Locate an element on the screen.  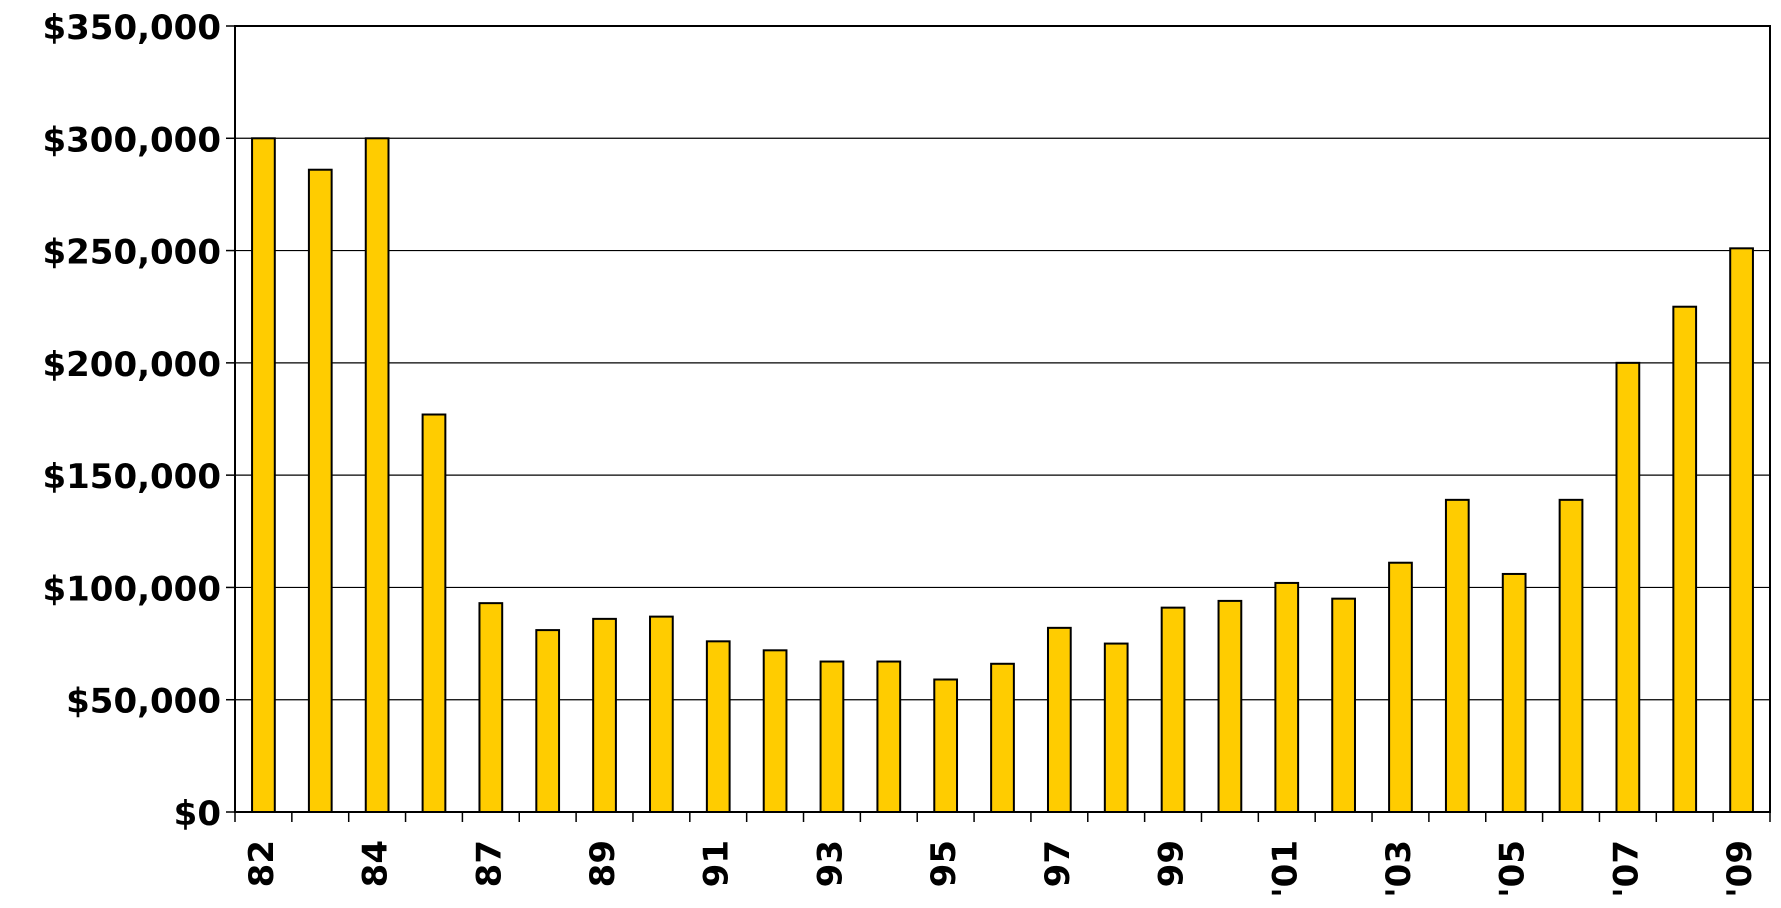
y-tick-label: $200,000 is located at coordinates (131, 365).